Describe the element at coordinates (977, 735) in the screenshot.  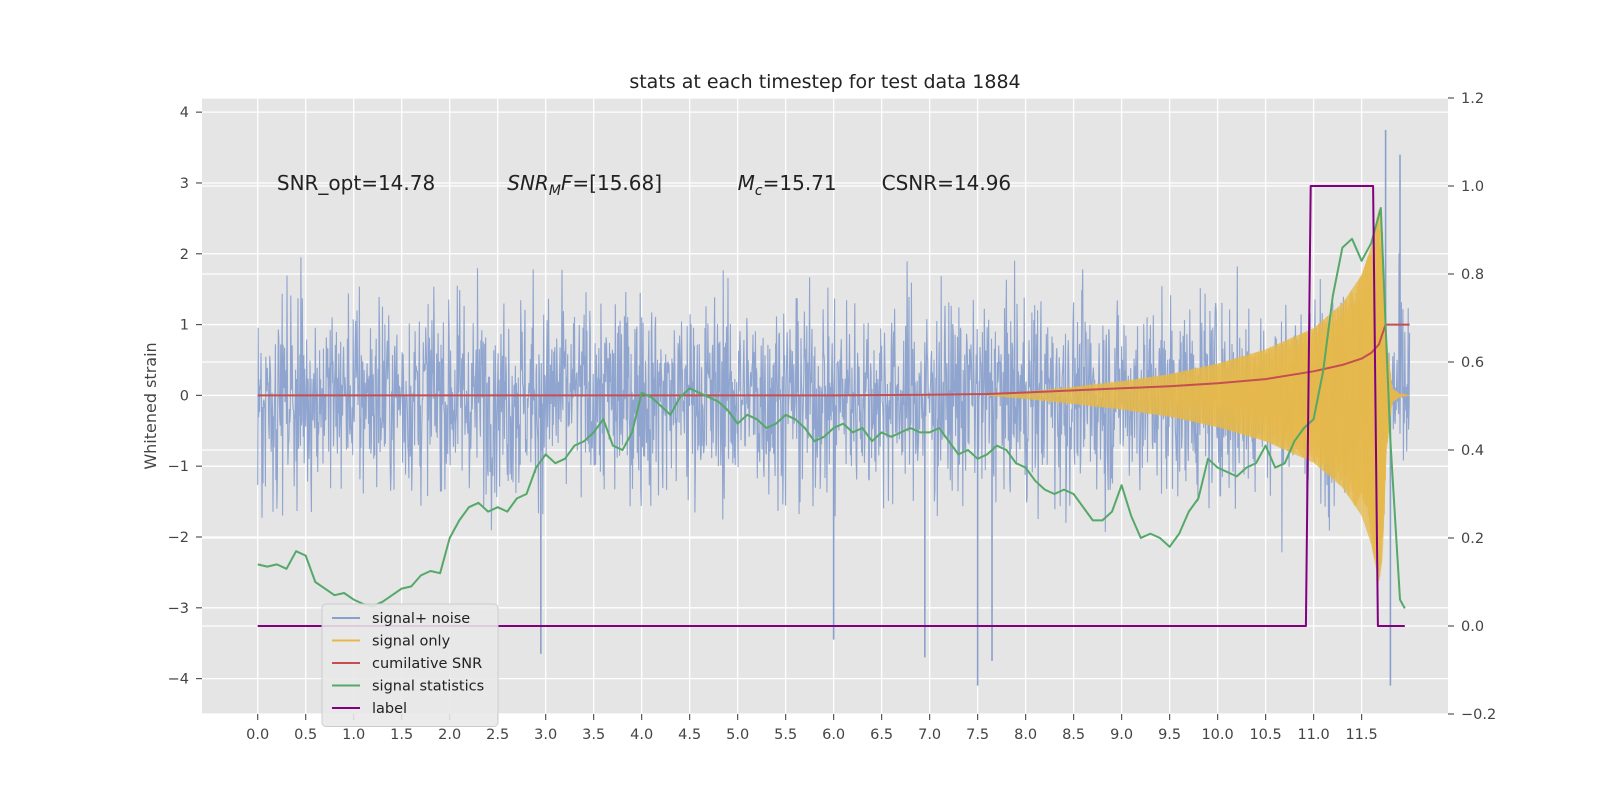
I see `x-tick-label: 7.5` at that location.